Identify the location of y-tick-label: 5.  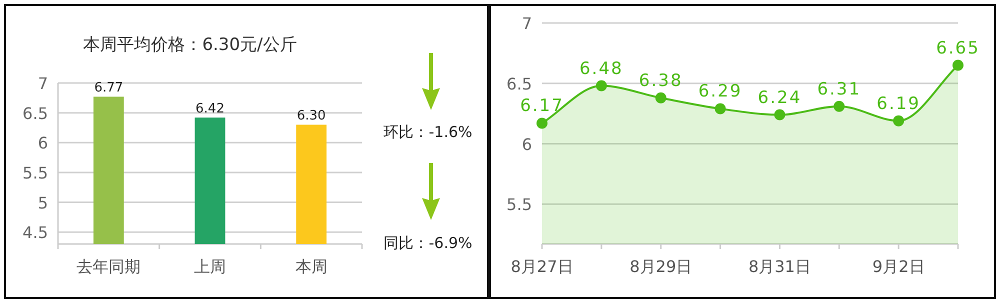
(43, 202).